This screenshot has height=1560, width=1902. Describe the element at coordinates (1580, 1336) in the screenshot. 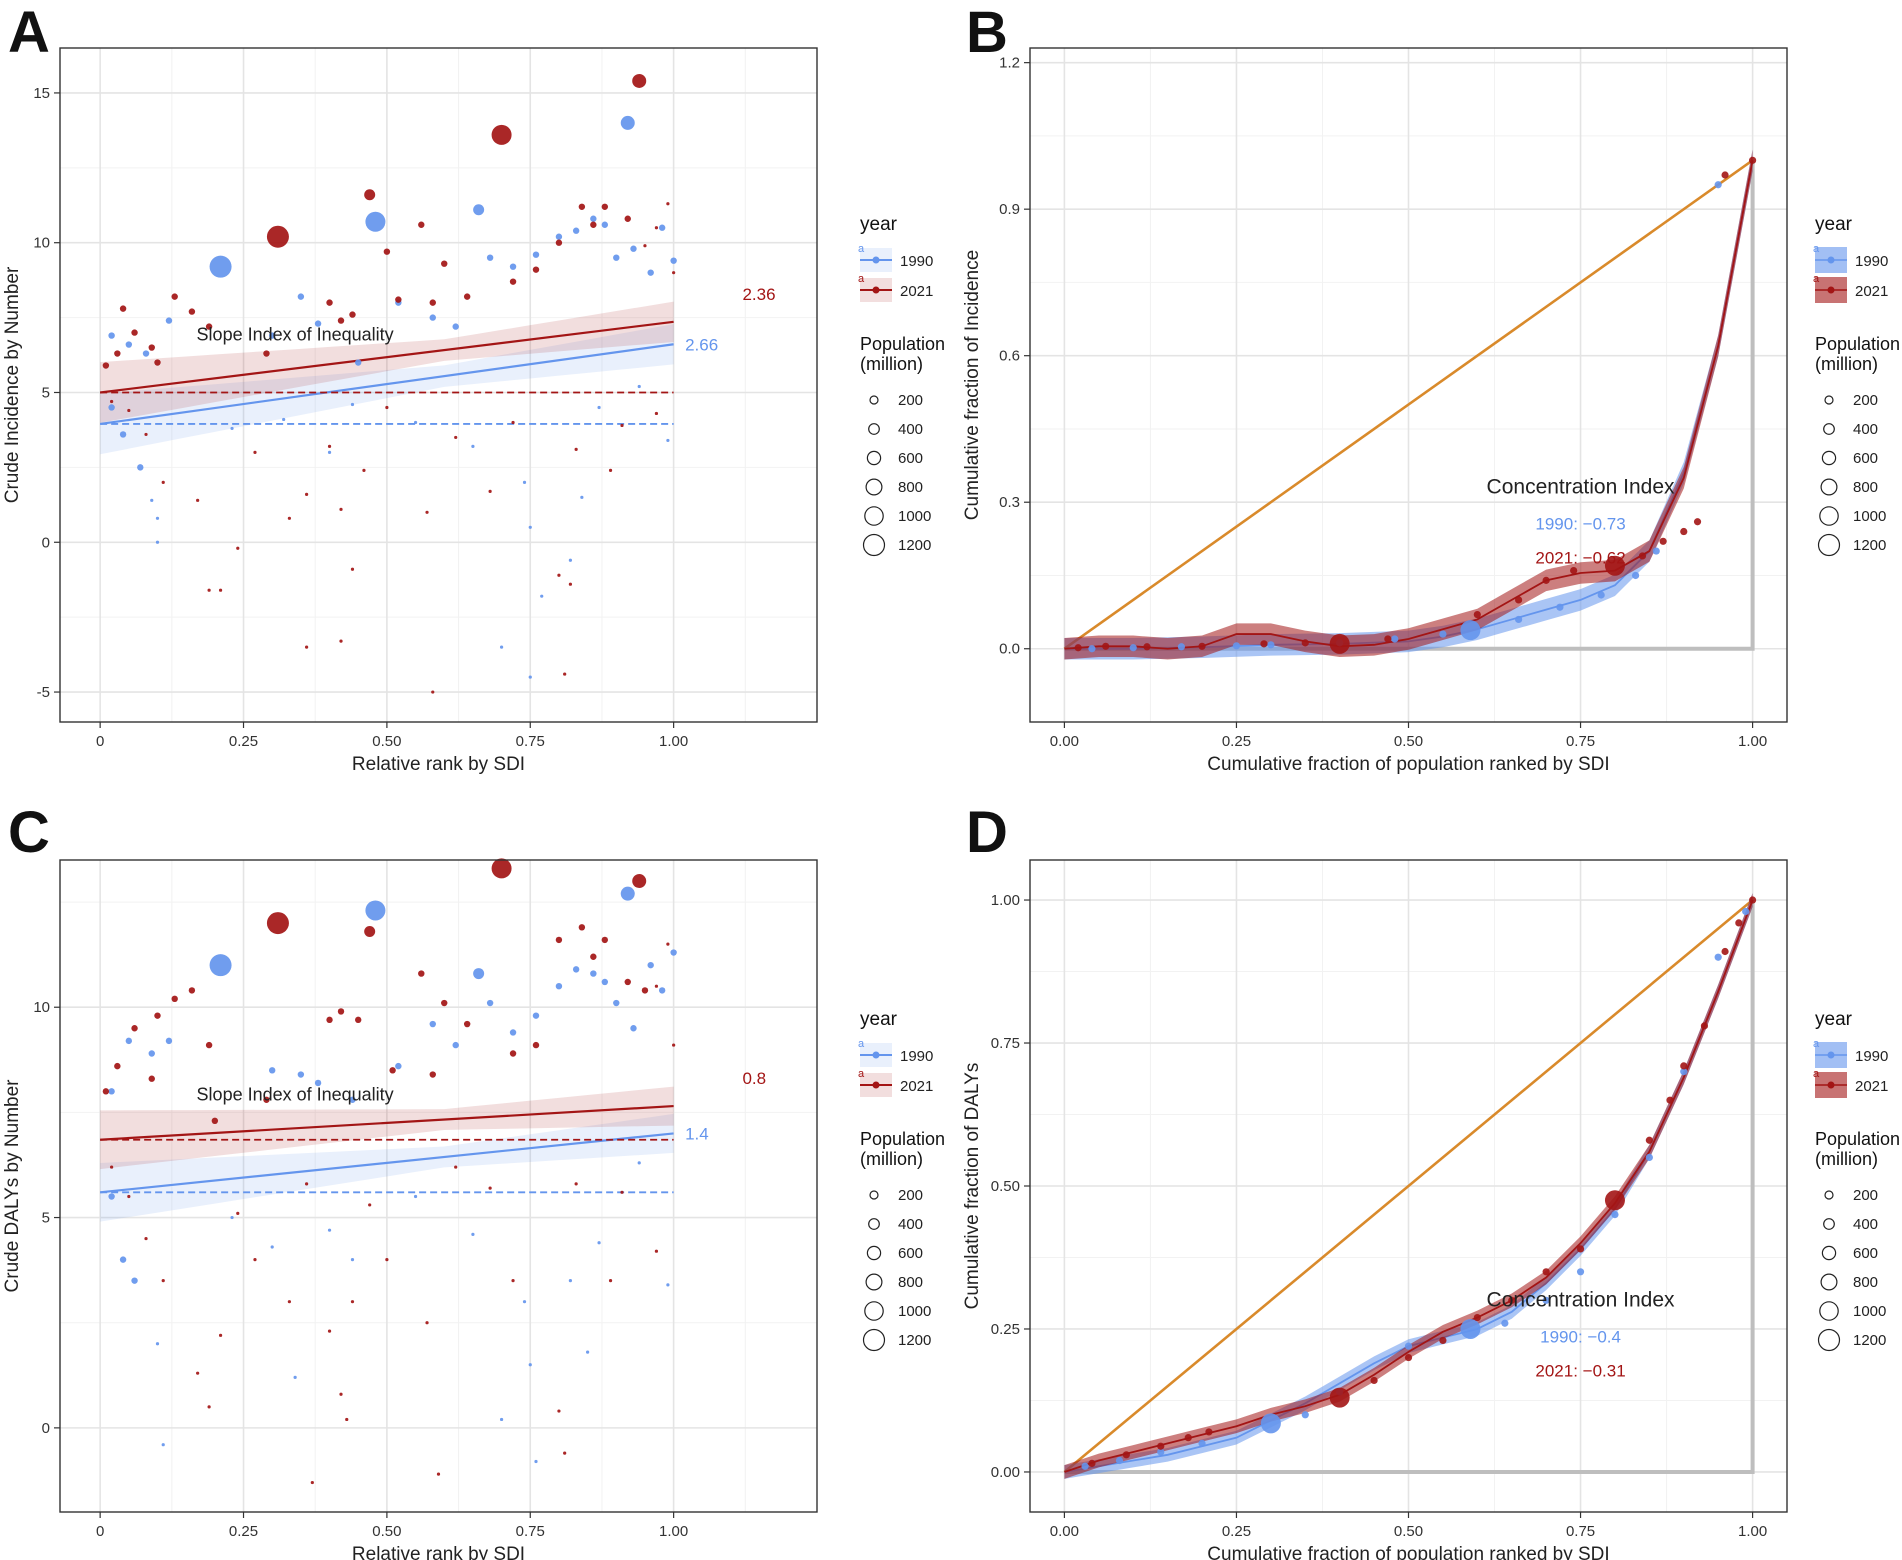

I see `concentration-value-1990: 1990: −0.4` at that location.